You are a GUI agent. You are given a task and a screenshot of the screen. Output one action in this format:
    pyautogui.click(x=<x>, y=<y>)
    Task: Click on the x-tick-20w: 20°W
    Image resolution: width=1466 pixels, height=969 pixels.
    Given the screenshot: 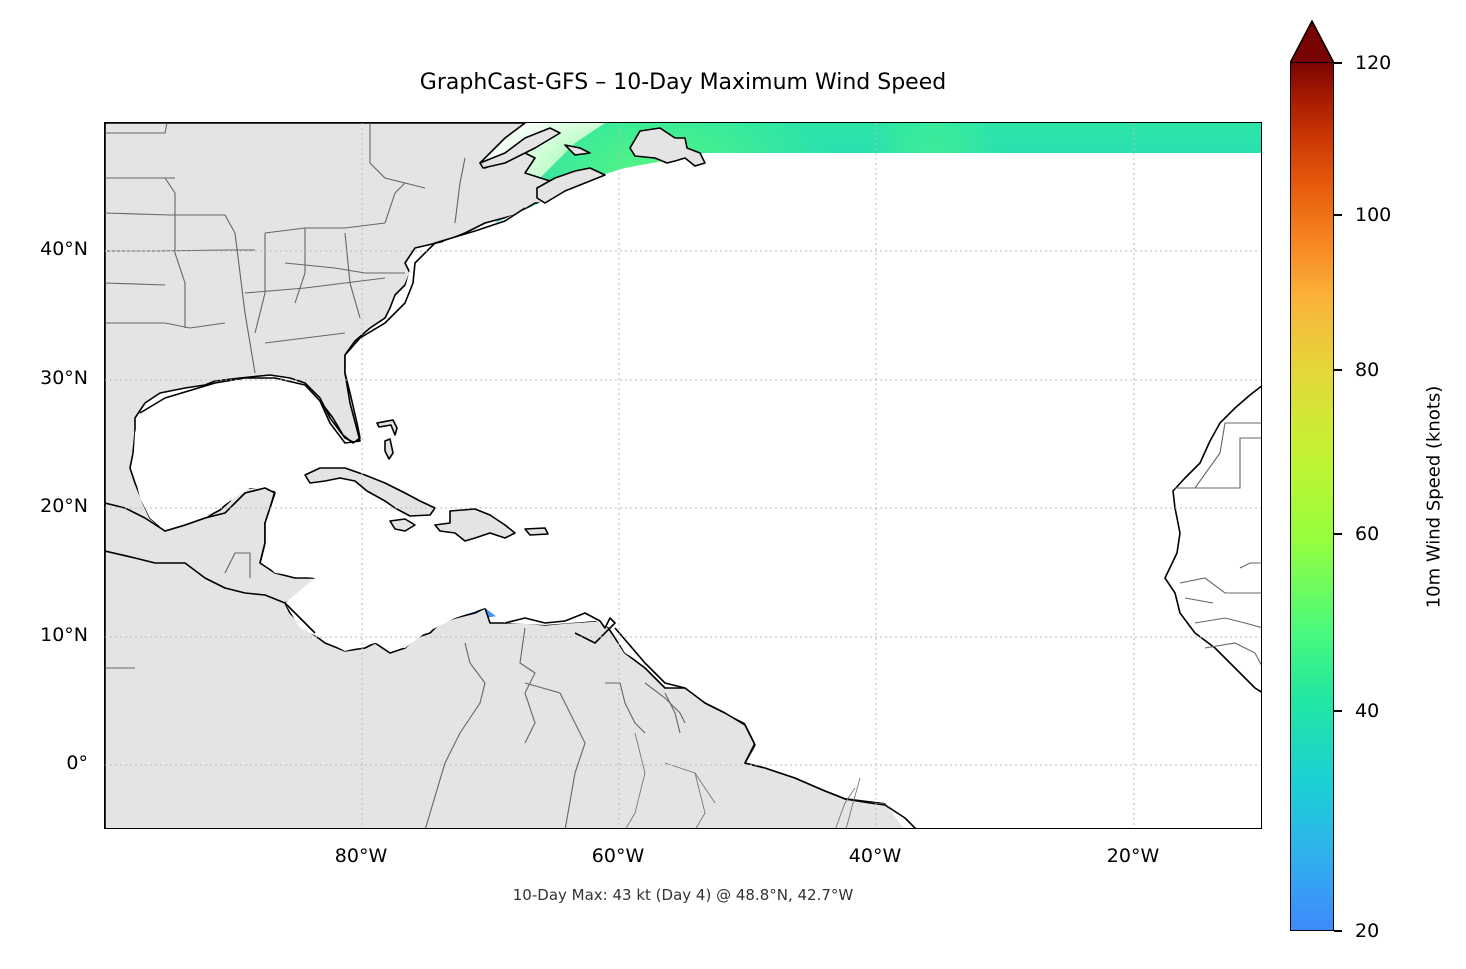 What is the action you would take?
    pyautogui.click(x=1133, y=856)
    